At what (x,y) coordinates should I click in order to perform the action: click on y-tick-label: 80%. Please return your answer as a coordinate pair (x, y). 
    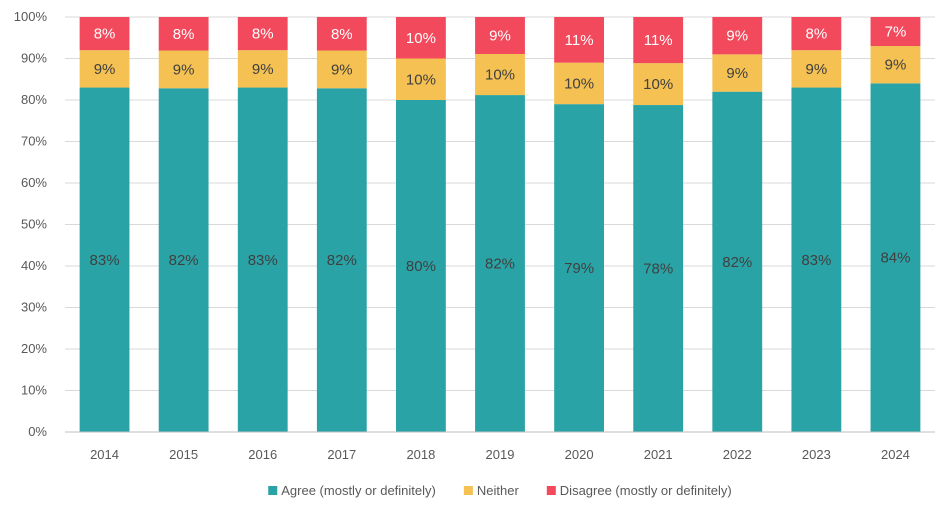
    Looking at the image, I should click on (34, 99).